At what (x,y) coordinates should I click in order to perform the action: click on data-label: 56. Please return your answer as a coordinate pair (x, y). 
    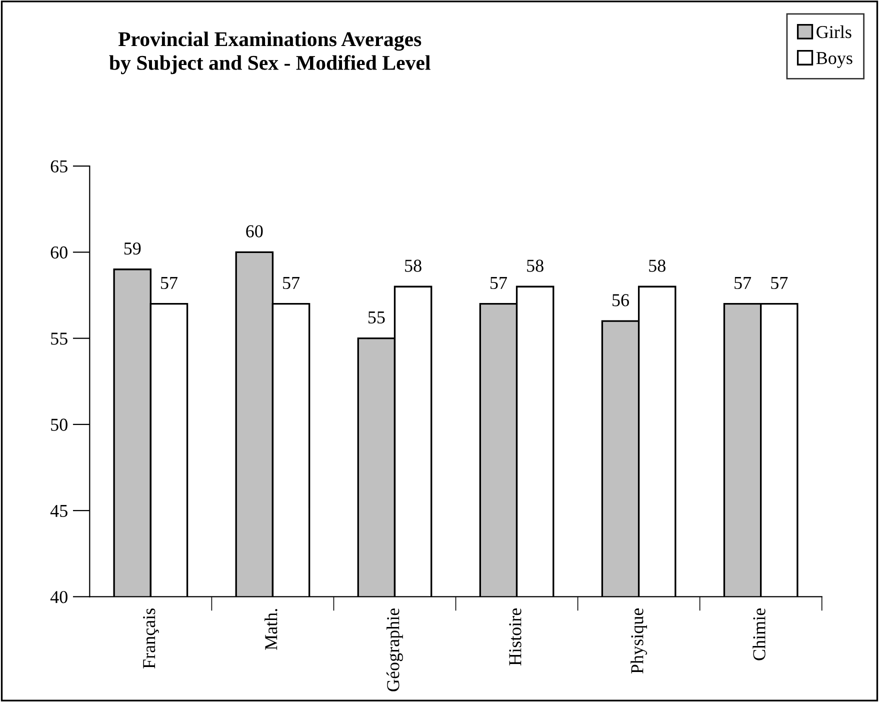
    Looking at the image, I should click on (620, 300).